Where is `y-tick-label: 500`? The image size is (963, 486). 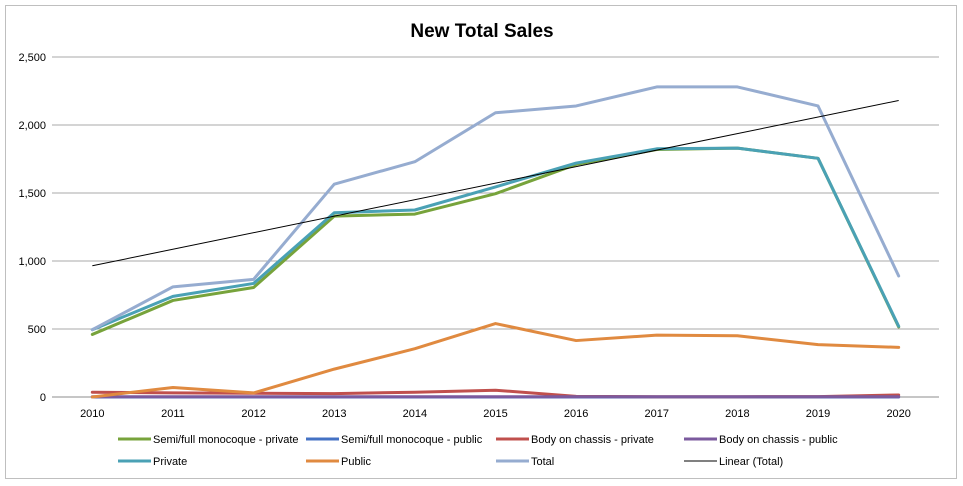
y-tick-label: 500 is located at coordinates (37, 330).